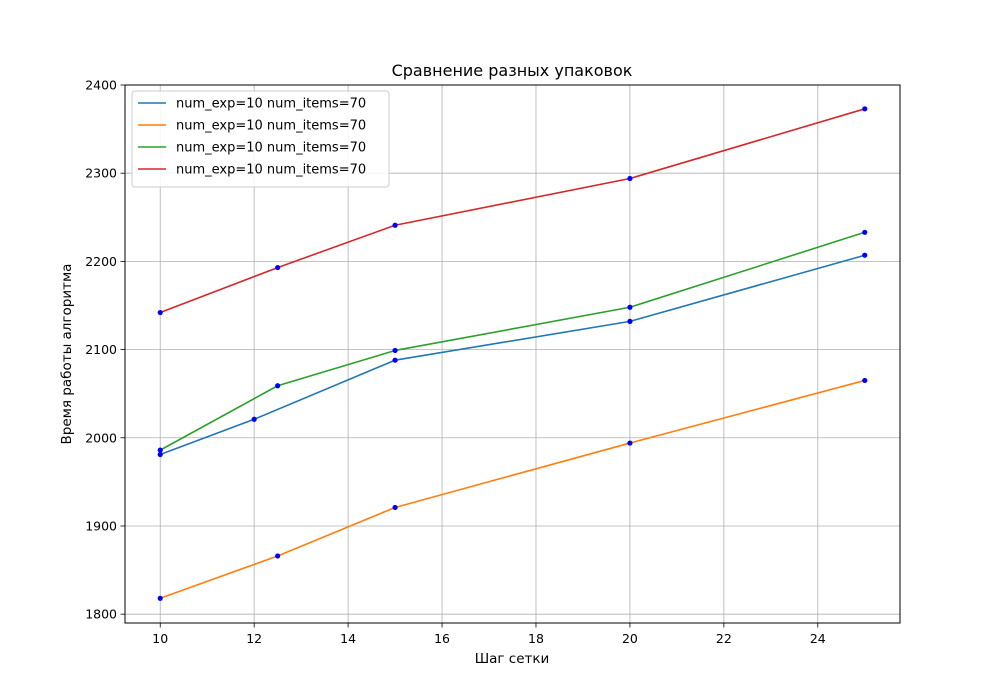 Image resolution: width=1000 pixels, height=700 pixels. Describe the element at coordinates (348, 638) in the screenshot. I see `x-tick-label: 14` at that location.